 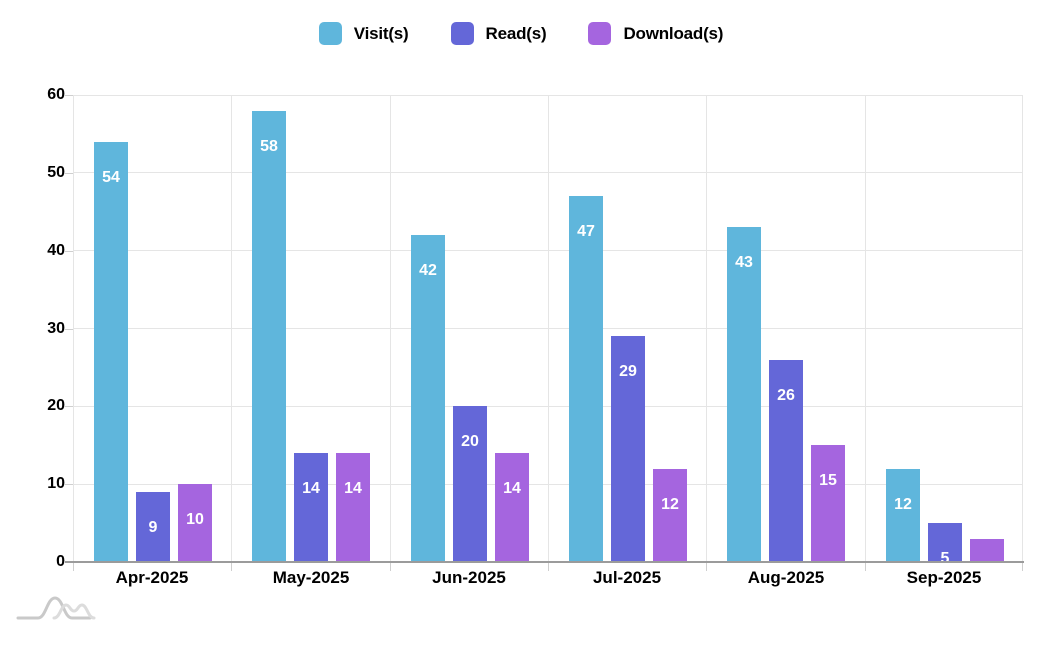 I want to click on bar-value-label: 26, so click(x=786, y=395).